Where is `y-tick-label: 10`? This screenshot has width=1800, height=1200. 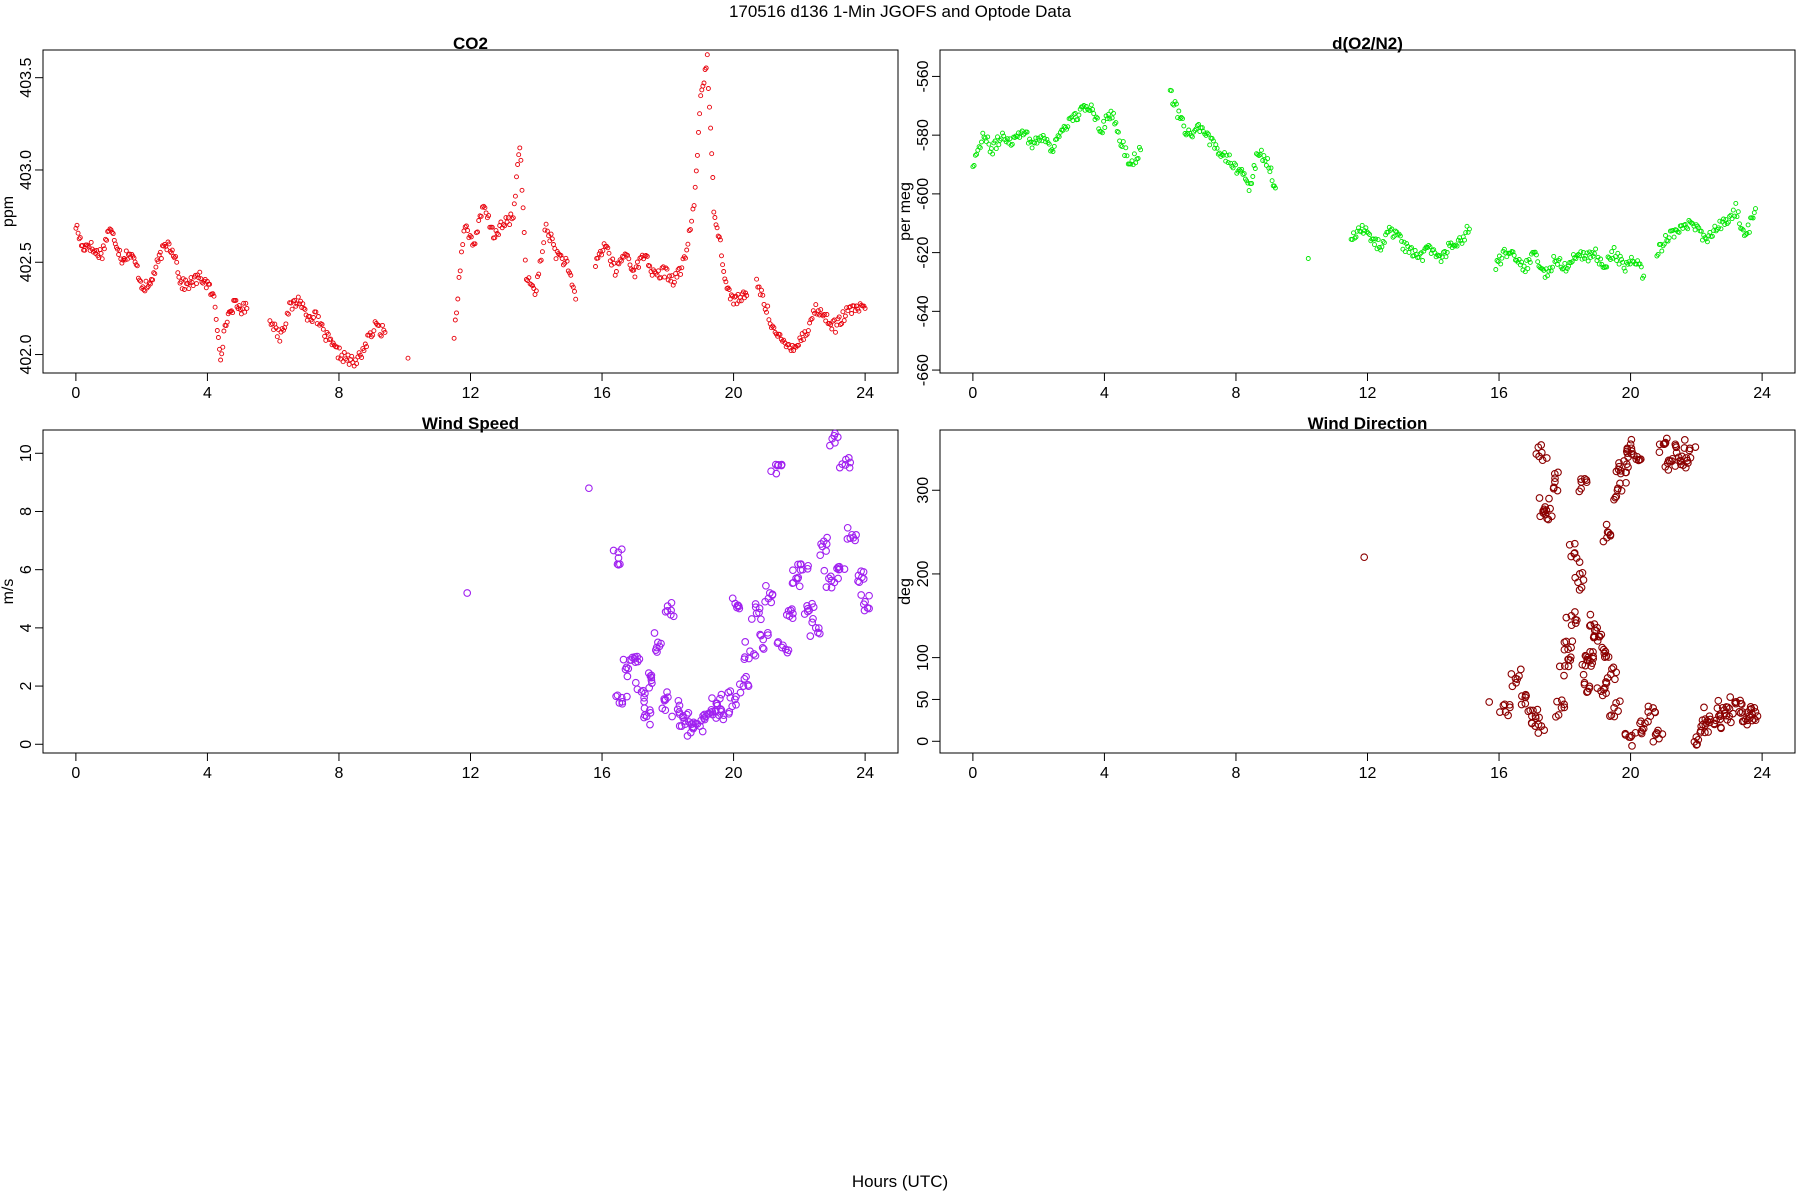
y-tick-label: 10 is located at coordinates (26, 453).